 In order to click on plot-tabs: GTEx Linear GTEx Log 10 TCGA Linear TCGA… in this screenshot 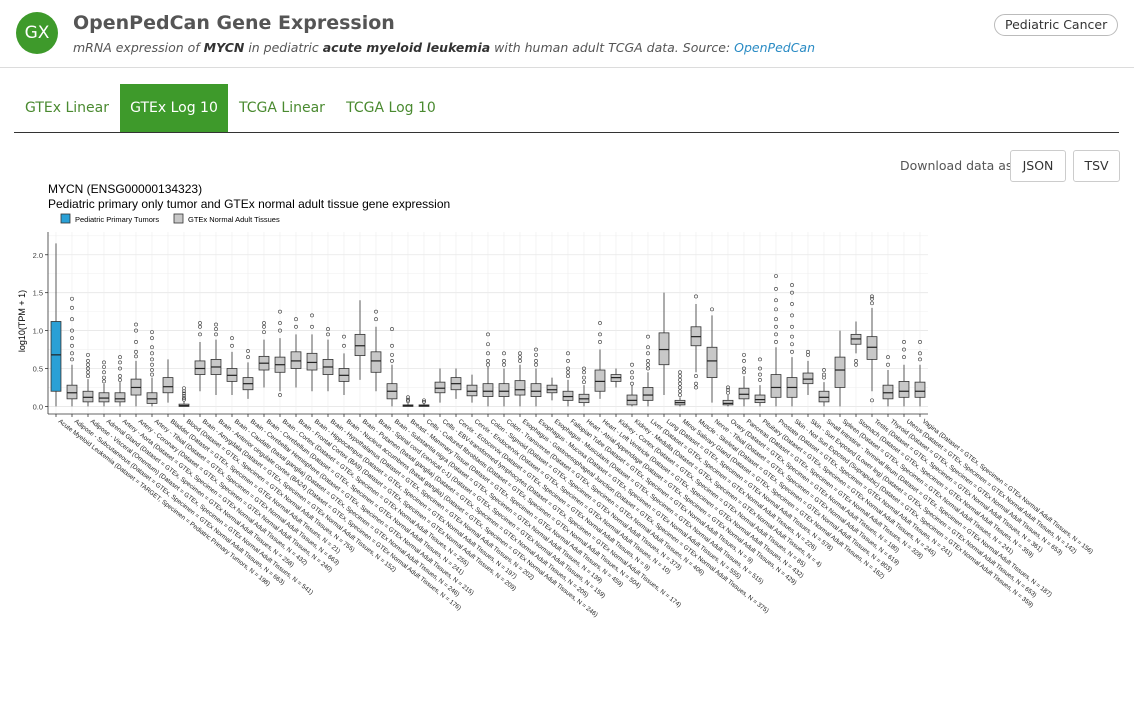, I will do `click(566, 108)`.